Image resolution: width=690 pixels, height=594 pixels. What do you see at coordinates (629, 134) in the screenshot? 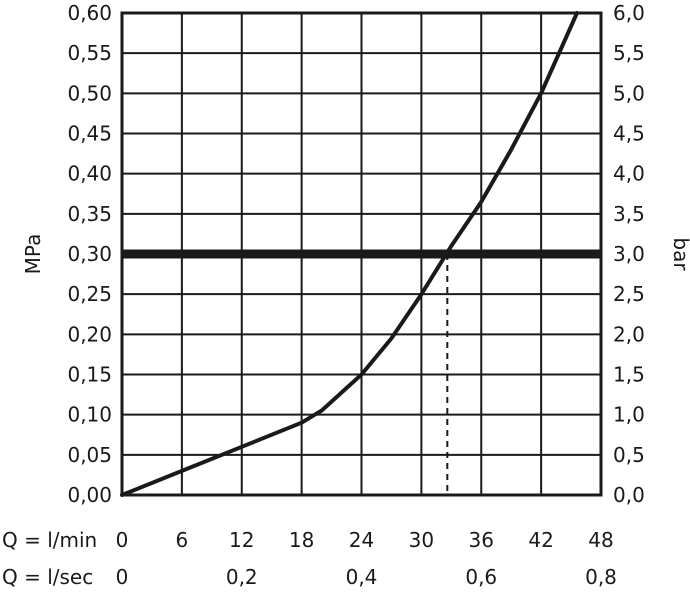
I see `y-tick-label-right: 4,5` at bounding box center [629, 134].